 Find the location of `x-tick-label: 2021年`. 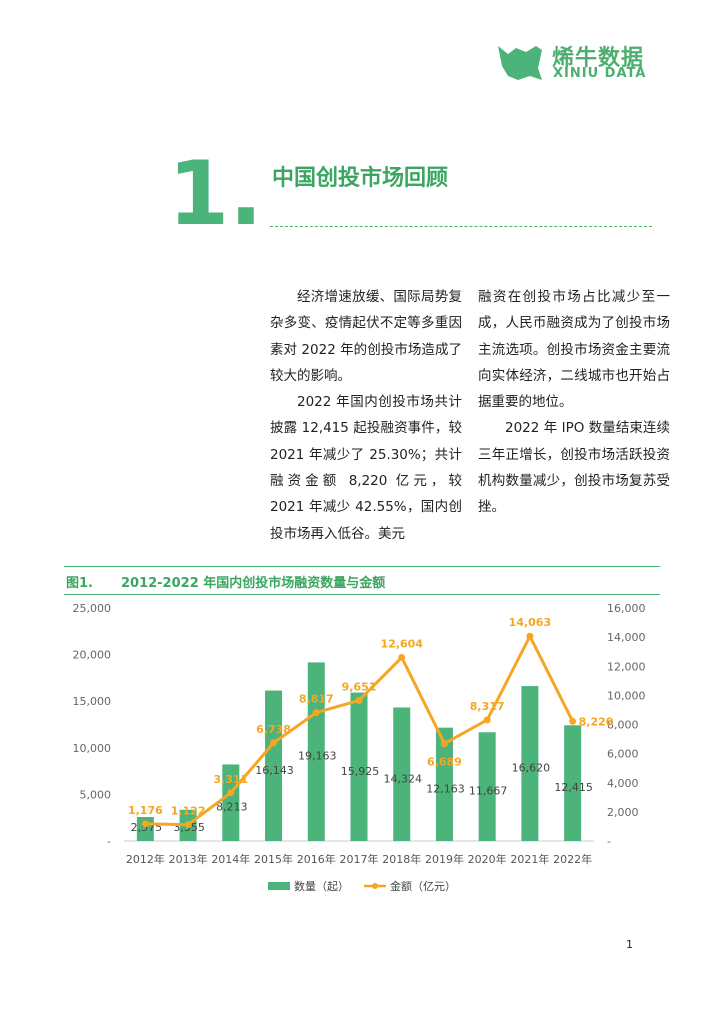

x-tick-label: 2021年 is located at coordinates (529, 859).